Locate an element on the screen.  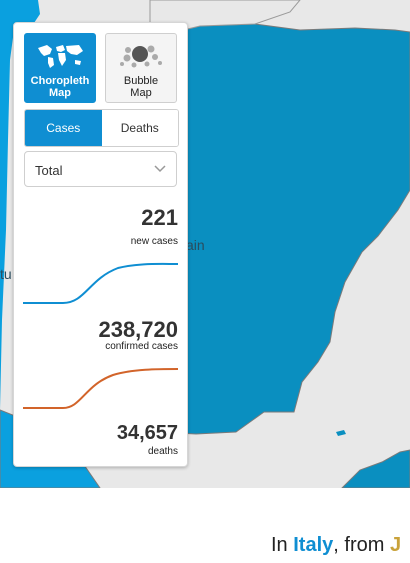
deaths-sparkline is located at coordinates (100, 388).